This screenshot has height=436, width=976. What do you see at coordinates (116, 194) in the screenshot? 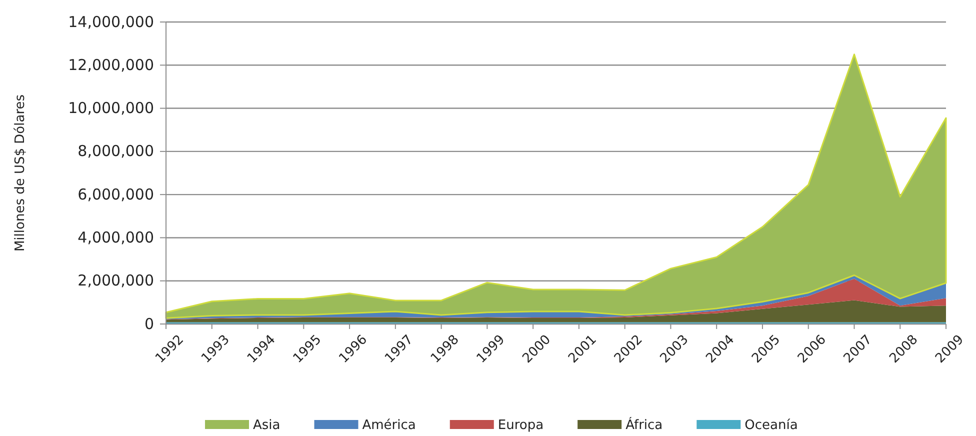
I see `y-tick-label: 6,000,000` at bounding box center [116, 194].